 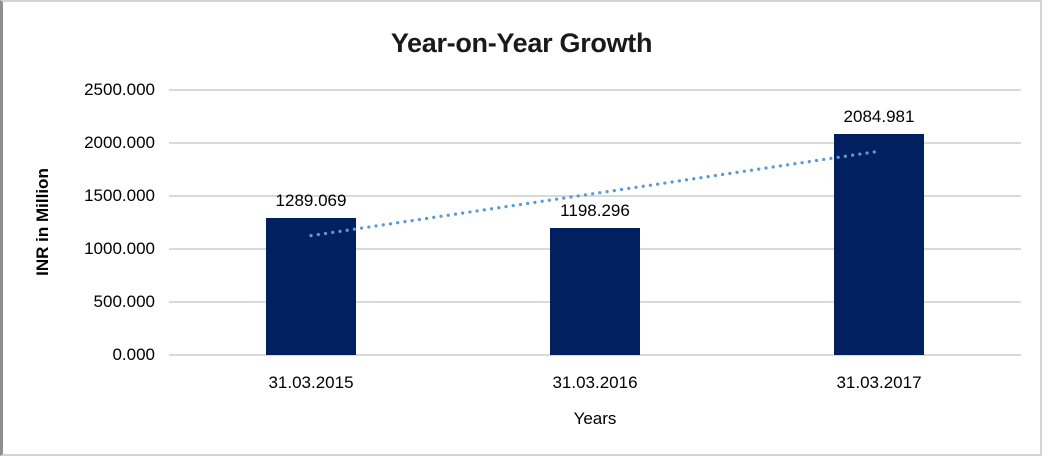 What do you see at coordinates (879, 382) in the screenshot?
I see `x-tick-label: 31.03.2017` at bounding box center [879, 382].